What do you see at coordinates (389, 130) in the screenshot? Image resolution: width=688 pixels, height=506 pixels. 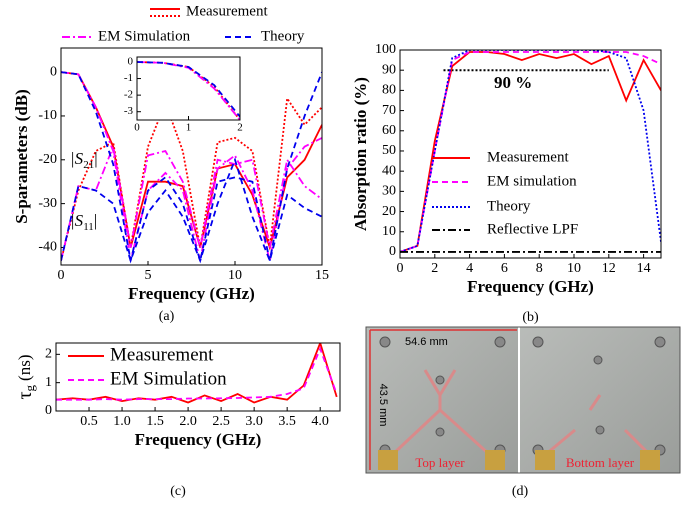 I see `y-tick-label: 60` at bounding box center [389, 130].